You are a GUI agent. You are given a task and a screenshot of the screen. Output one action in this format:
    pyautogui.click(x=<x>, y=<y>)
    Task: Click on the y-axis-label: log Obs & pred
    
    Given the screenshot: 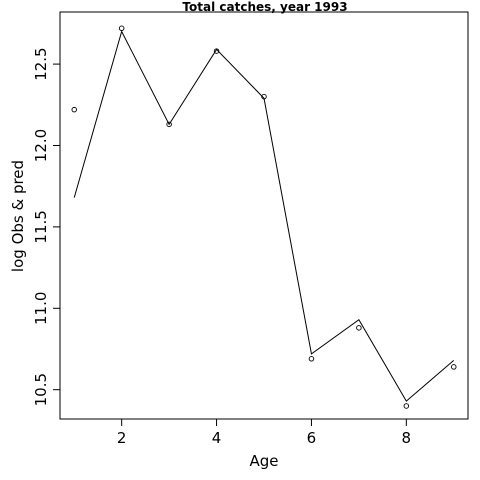 What is the action you would take?
    pyautogui.click(x=18, y=216)
    